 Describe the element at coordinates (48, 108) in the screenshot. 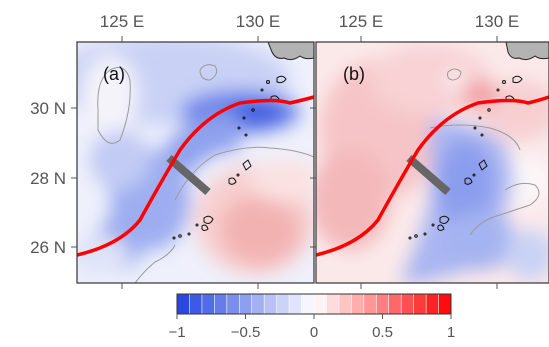

I see `y-tick-label-30n: 30 N` at that location.